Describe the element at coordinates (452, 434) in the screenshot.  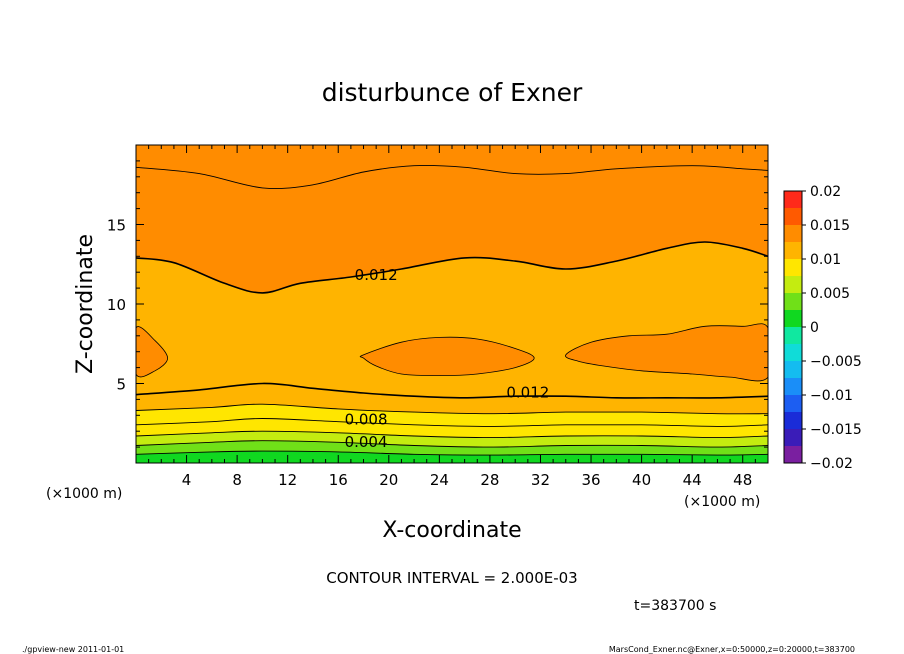
I see `contour-line-0.006` at that location.